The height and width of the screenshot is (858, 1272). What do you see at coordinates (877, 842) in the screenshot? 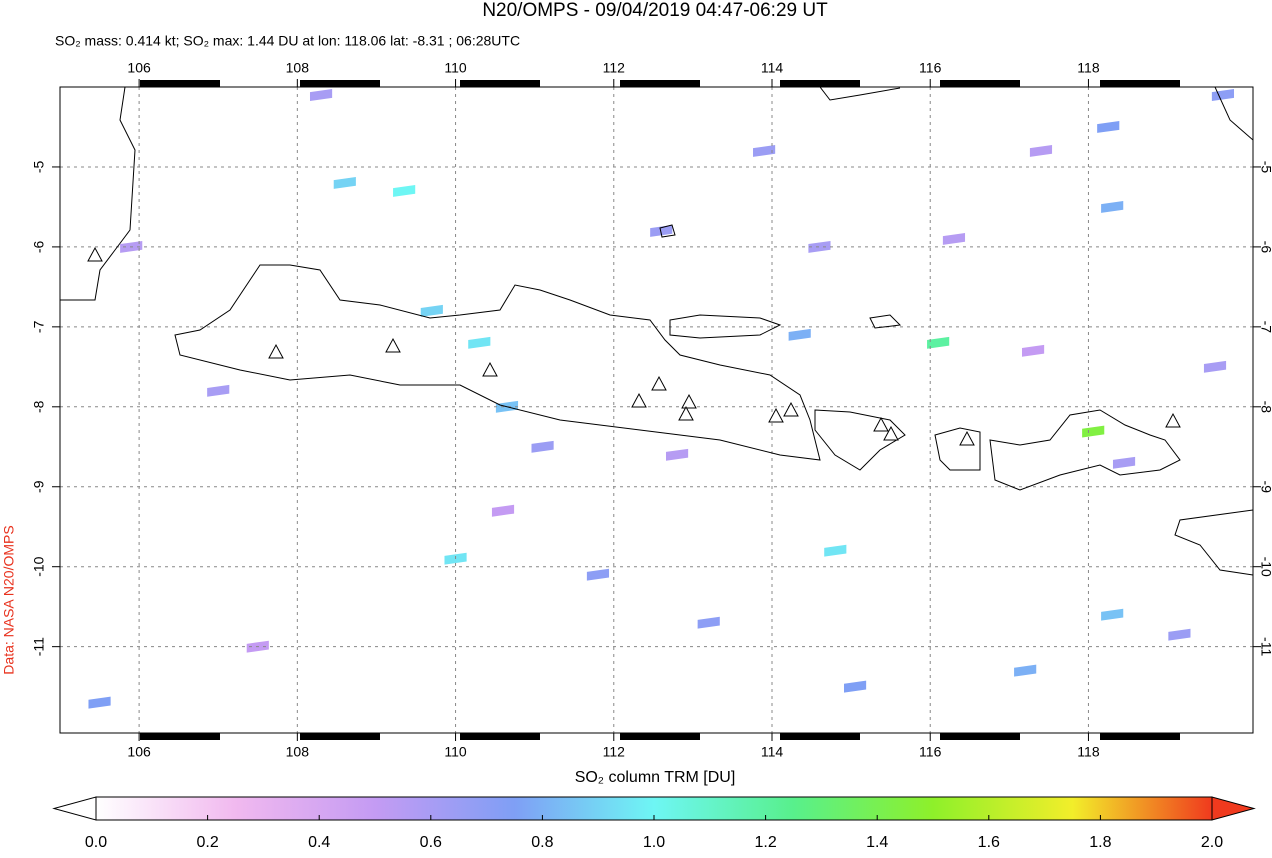
I see `colorbar-tick-label: 1.4` at bounding box center [877, 842].